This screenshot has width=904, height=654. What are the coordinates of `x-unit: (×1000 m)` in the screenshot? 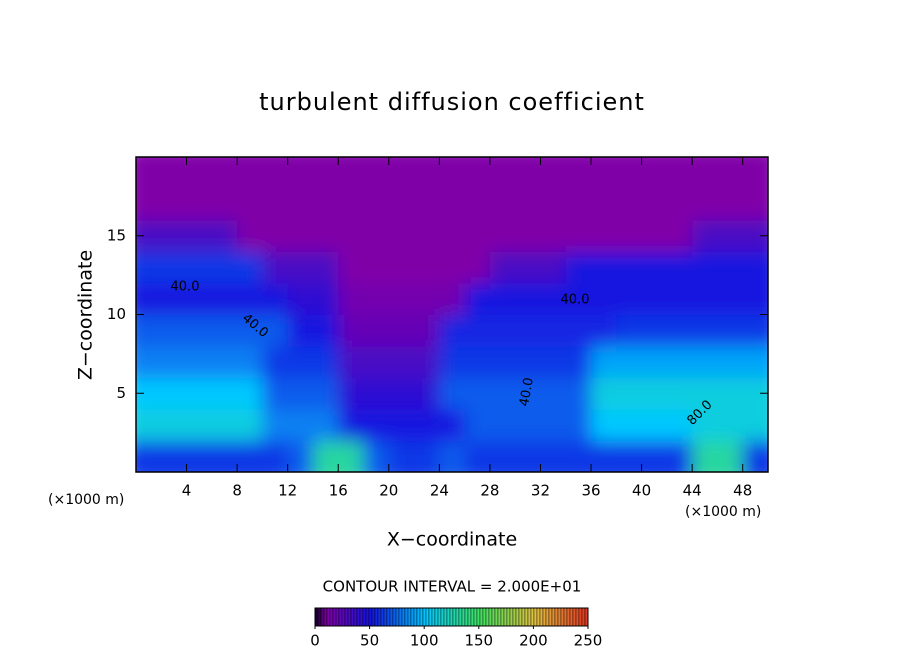 It's located at (723, 512).